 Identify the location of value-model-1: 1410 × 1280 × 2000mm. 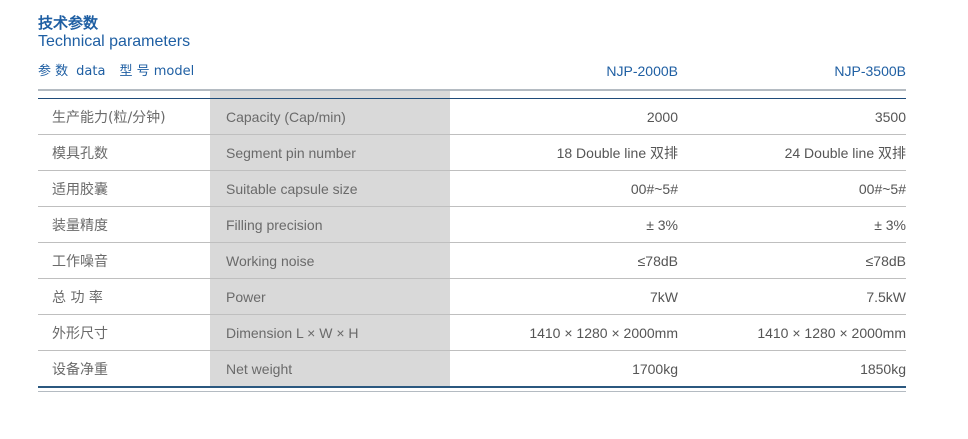
(603, 332).